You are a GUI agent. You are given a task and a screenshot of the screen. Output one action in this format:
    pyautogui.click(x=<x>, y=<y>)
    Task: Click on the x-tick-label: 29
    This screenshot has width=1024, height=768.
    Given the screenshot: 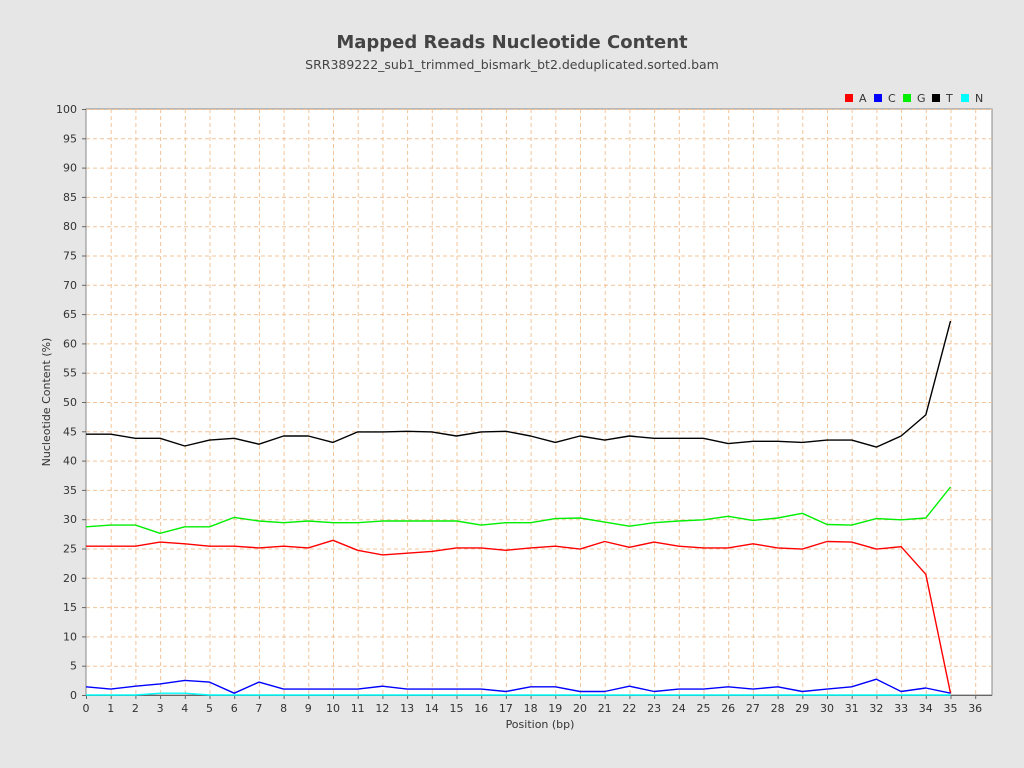 What is the action you would take?
    pyautogui.click(x=802, y=708)
    